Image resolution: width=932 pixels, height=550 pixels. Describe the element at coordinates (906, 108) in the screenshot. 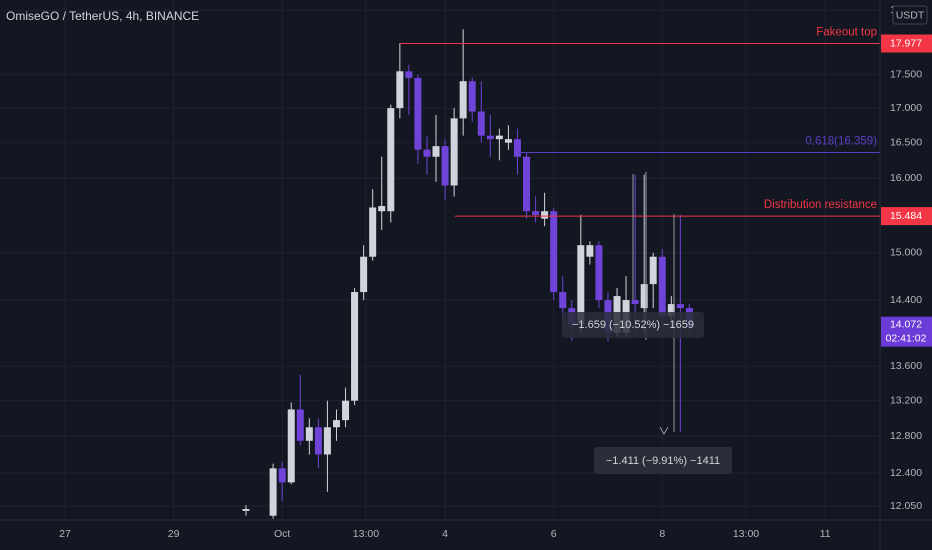

I see `y-tick-label: 17.000` at that location.